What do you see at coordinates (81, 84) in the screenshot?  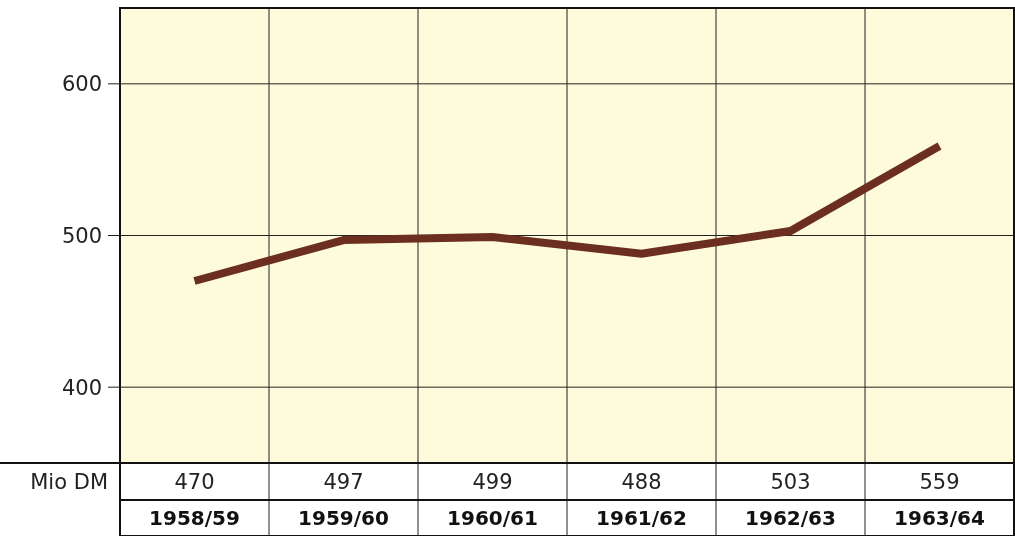 I see `y-tick-label: 600` at bounding box center [81, 84].